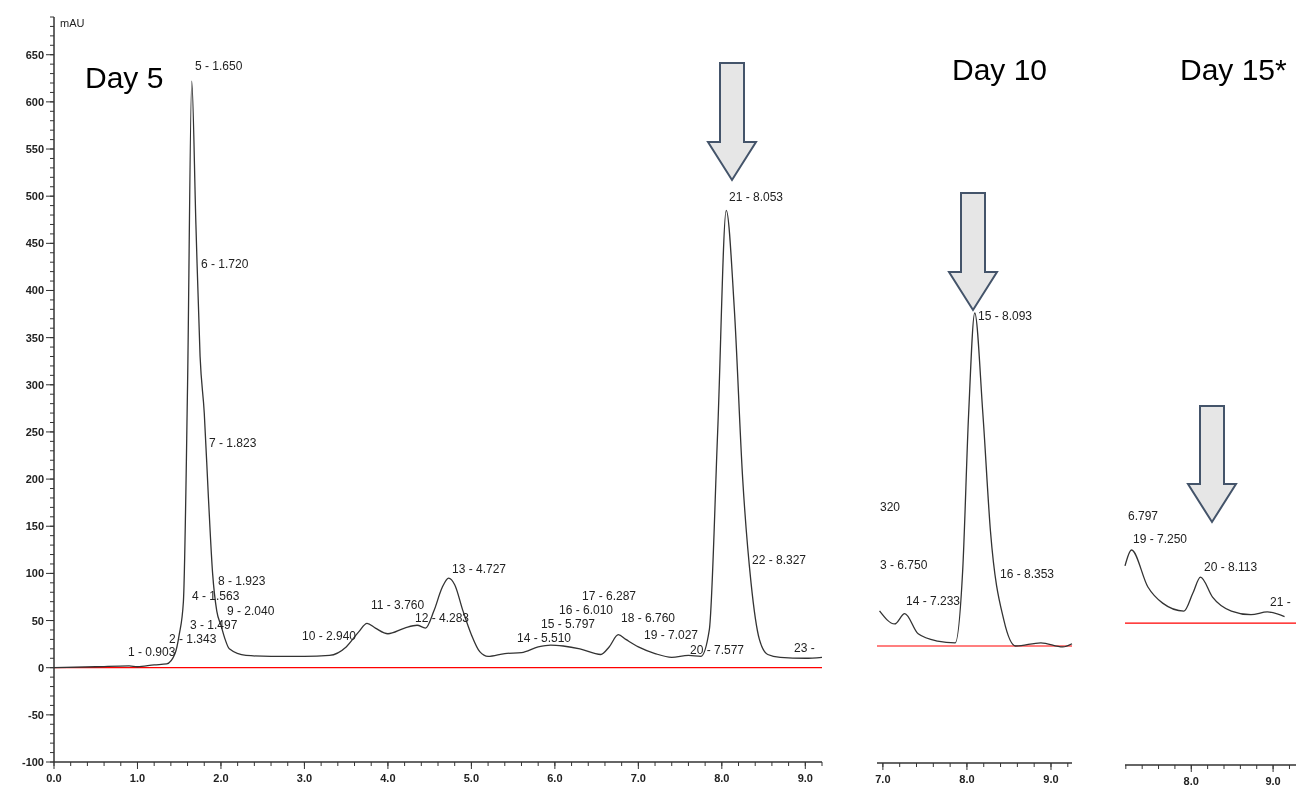 This screenshot has width=1301, height=791. I want to click on text: 19 - 7.250, so click(1160, 539).